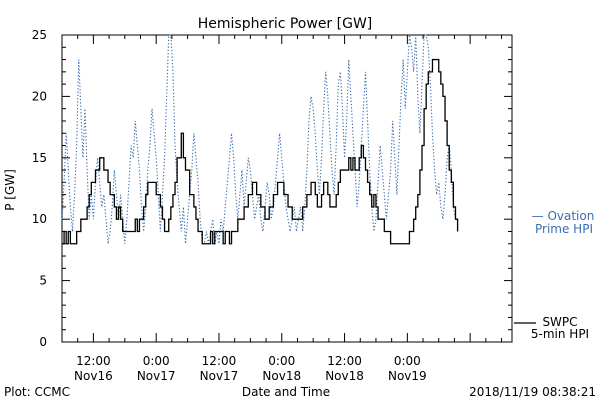 The height and width of the screenshot is (400, 600). What do you see at coordinates (39, 219) in the screenshot?
I see `y-tick-label: 10` at bounding box center [39, 219].